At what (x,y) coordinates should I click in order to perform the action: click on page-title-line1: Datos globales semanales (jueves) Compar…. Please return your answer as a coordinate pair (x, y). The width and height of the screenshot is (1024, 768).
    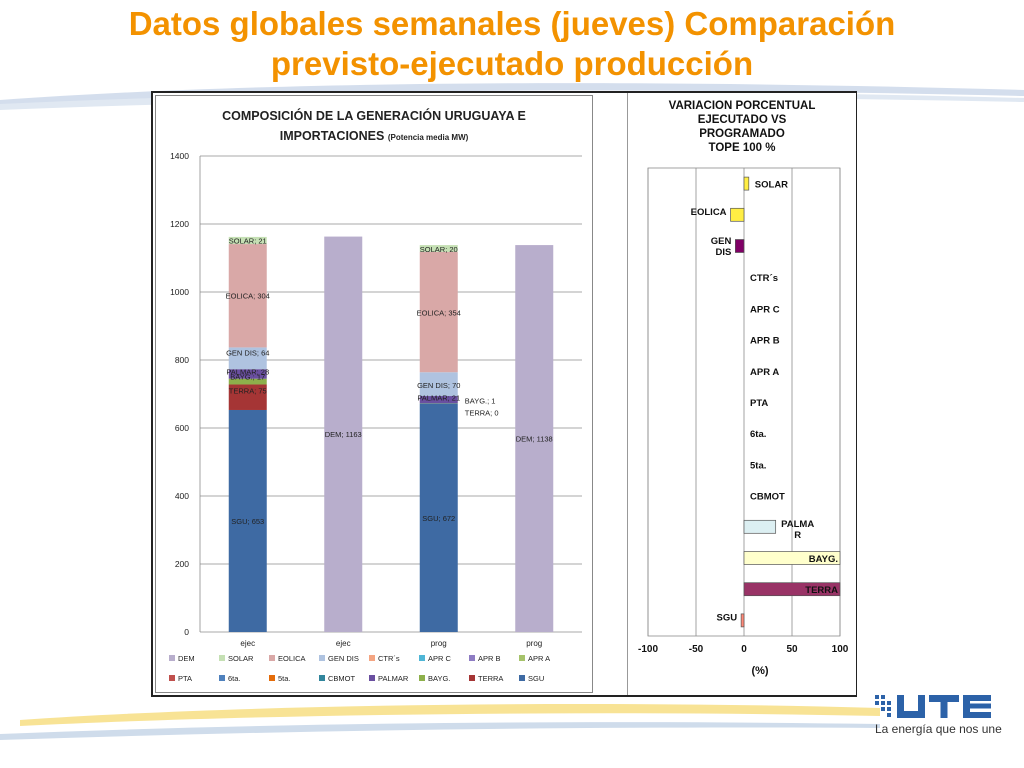
    Looking at the image, I should click on (512, 23).